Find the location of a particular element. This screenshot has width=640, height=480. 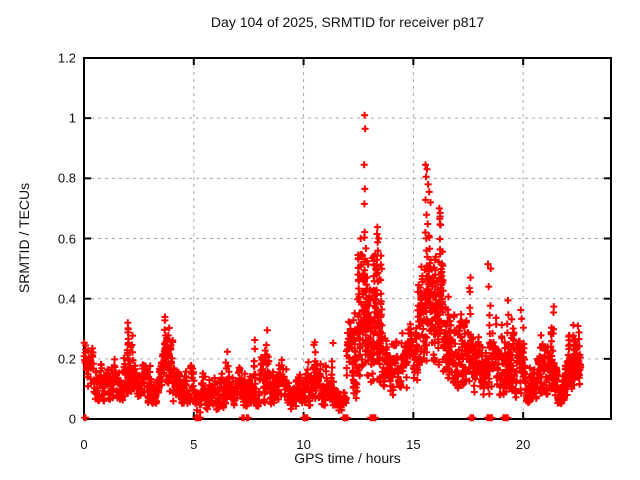

y-axis-label-text: SRMTID / TECUs is located at coordinates (24, 238).